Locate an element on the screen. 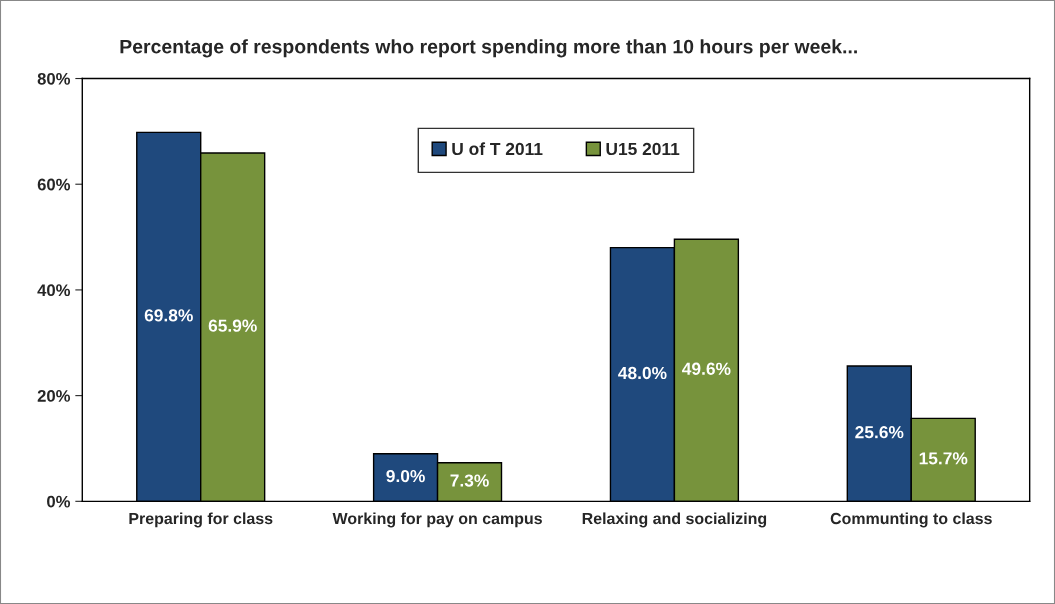 This screenshot has width=1055, height=604. data-label: 49.6% is located at coordinates (706, 368).